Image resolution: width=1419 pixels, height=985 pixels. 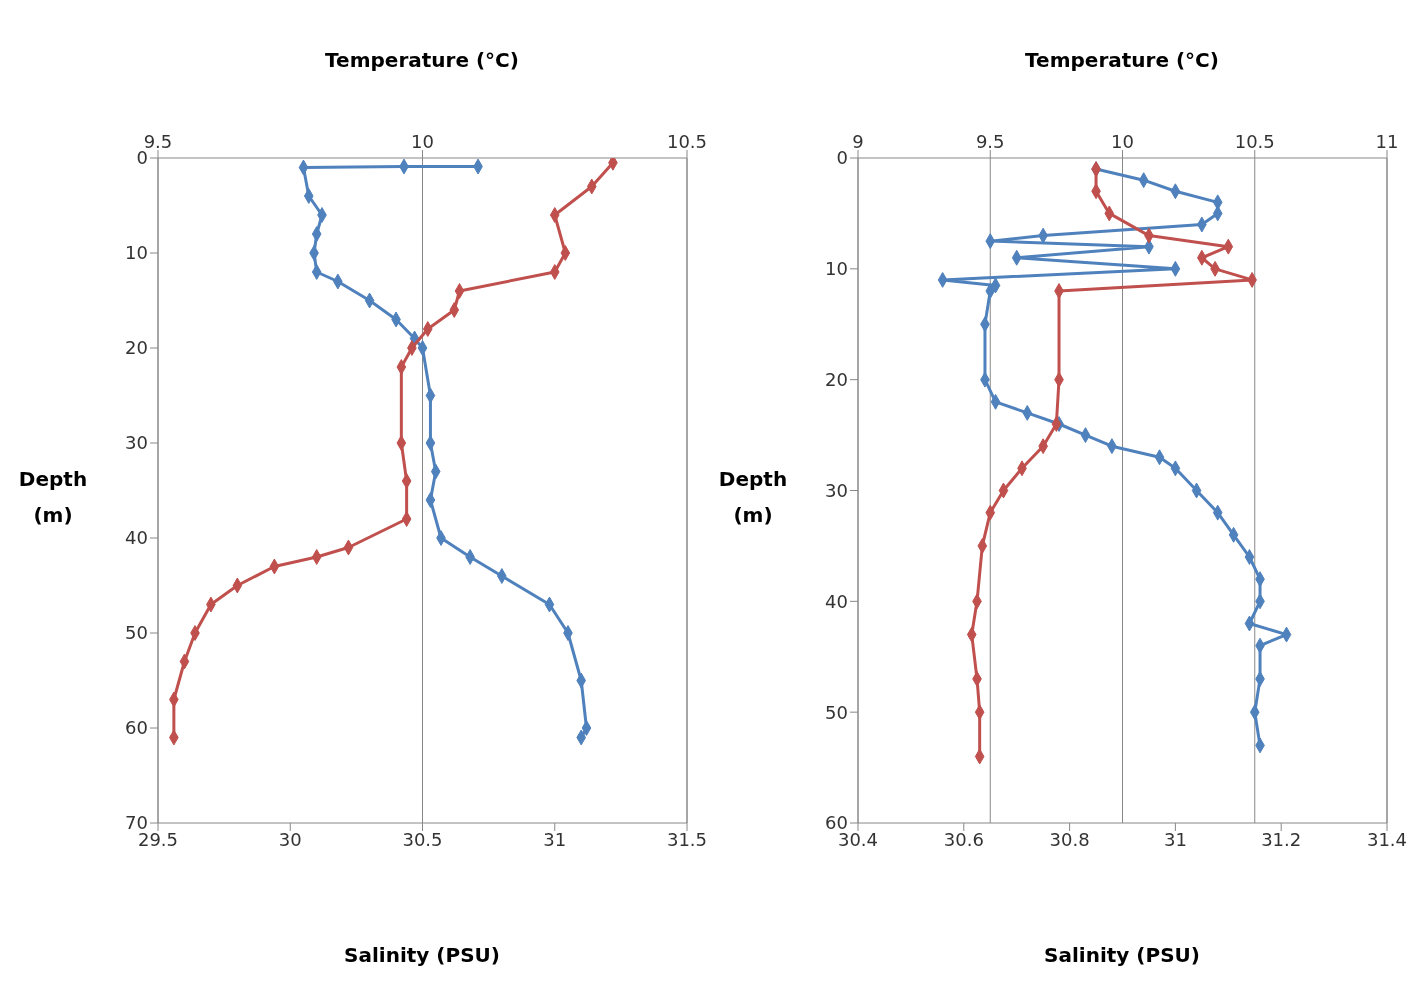 I want to click on x-tick-label: 31.4, so click(x=1387, y=839).